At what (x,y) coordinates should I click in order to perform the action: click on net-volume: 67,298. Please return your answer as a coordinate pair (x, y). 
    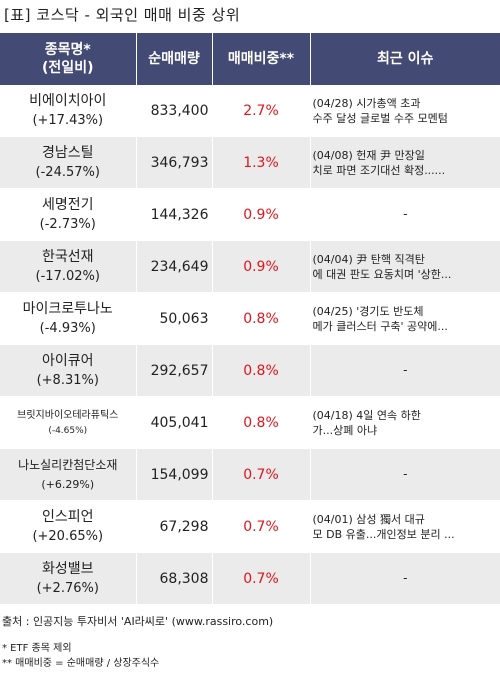
    Looking at the image, I should click on (174, 526).